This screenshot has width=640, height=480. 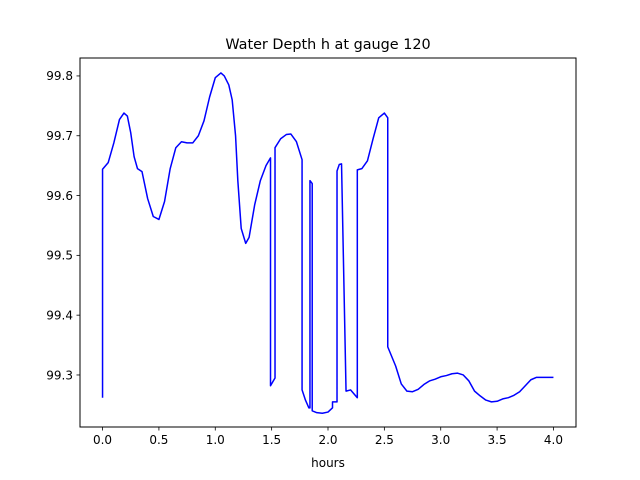 What do you see at coordinates (328, 463) in the screenshot?
I see `x-axis-label: hours` at bounding box center [328, 463].